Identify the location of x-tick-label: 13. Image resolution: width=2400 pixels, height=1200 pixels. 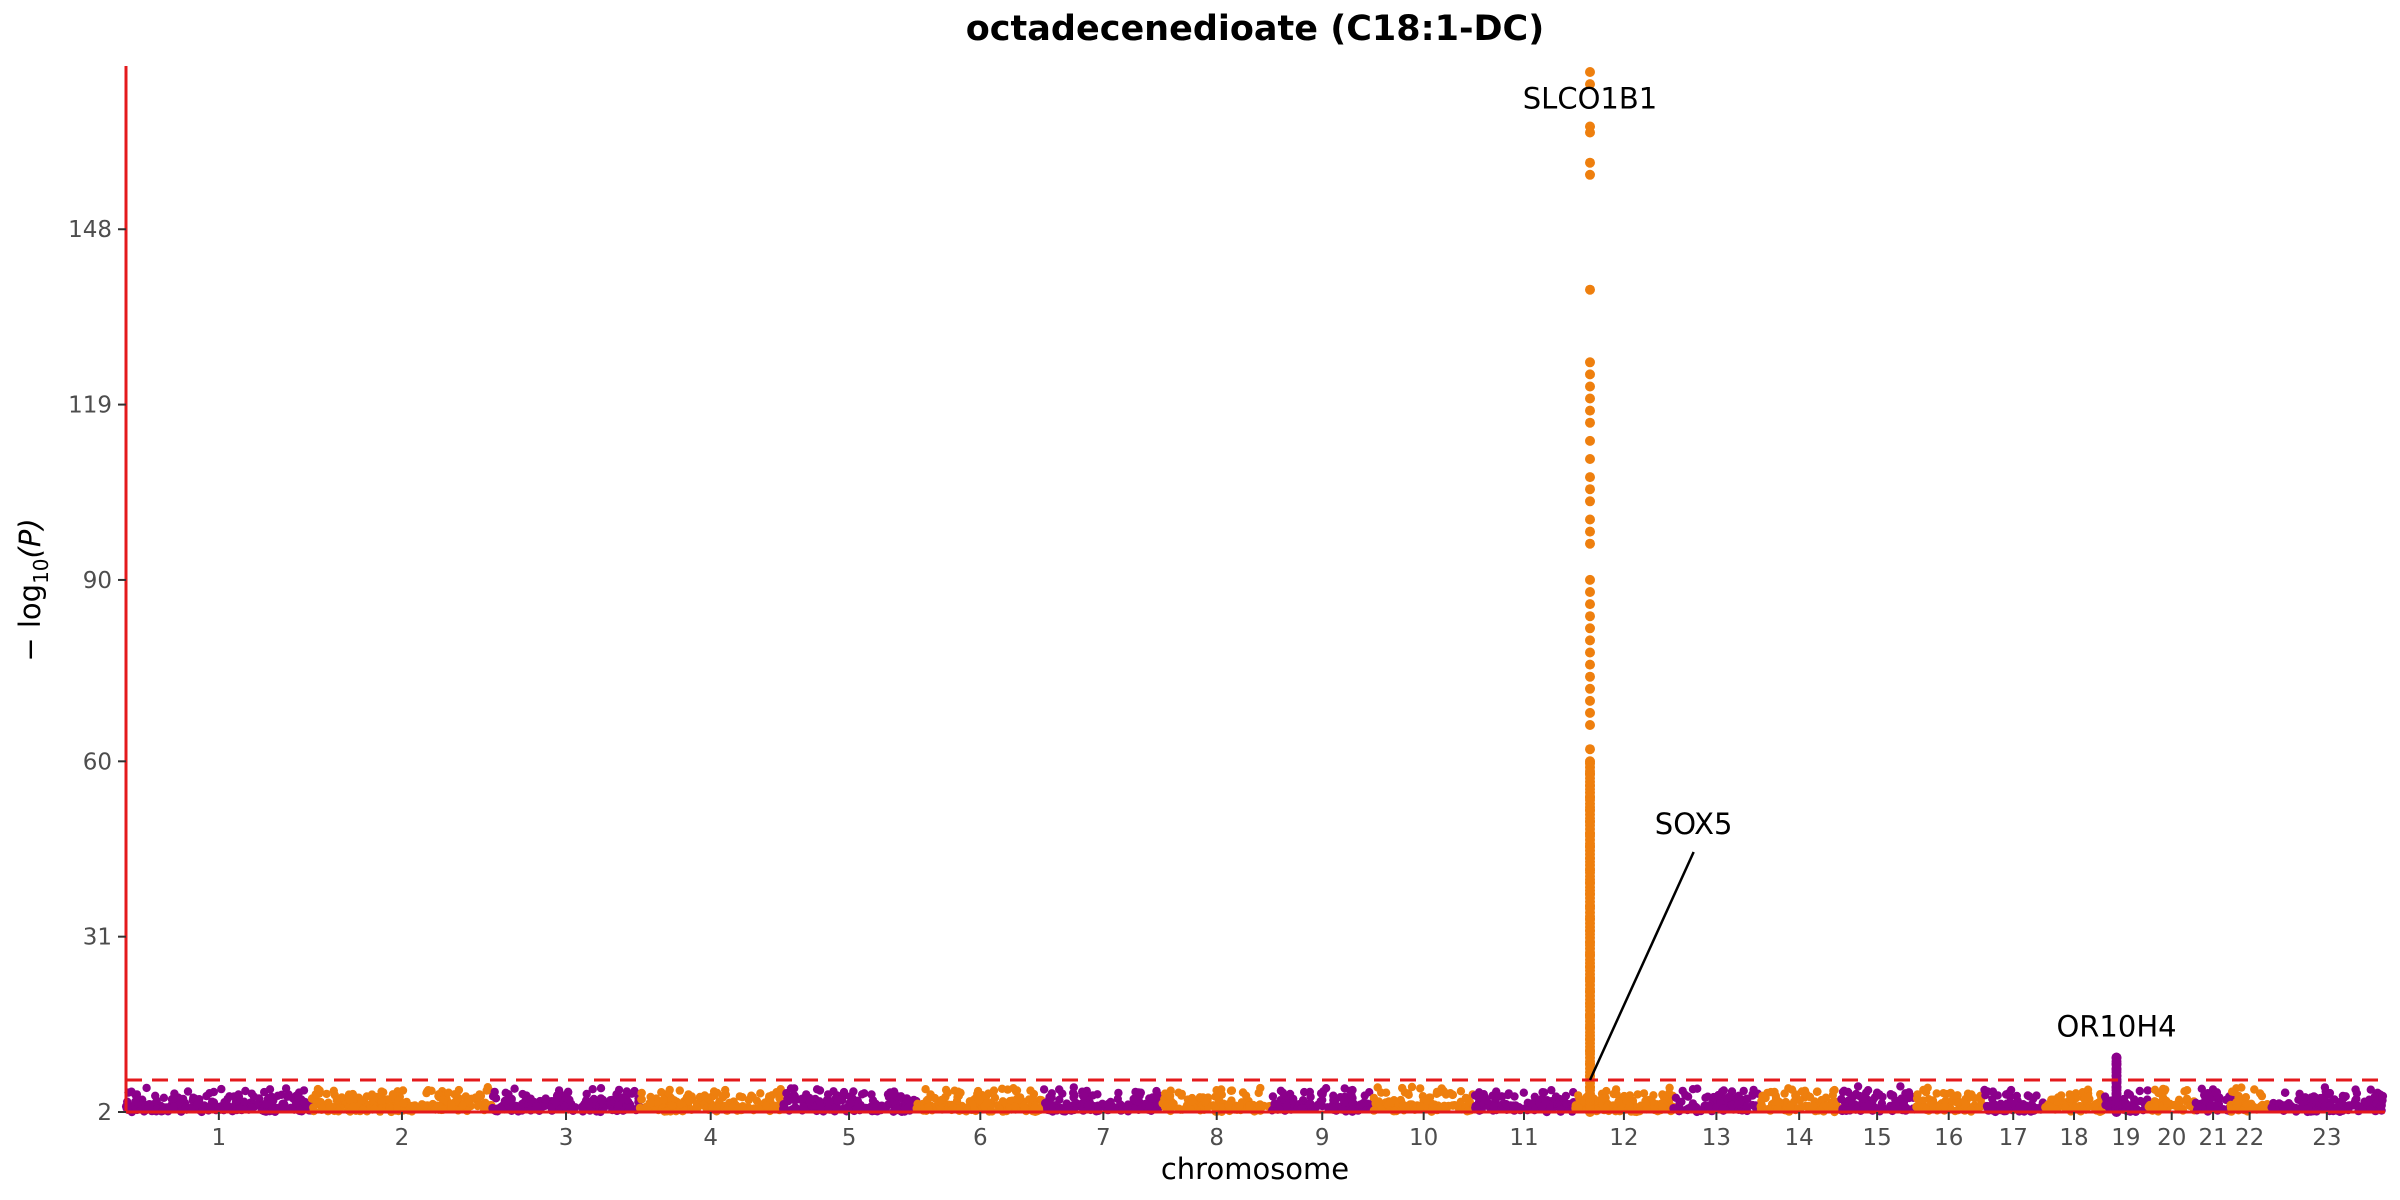
(1716, 1138).